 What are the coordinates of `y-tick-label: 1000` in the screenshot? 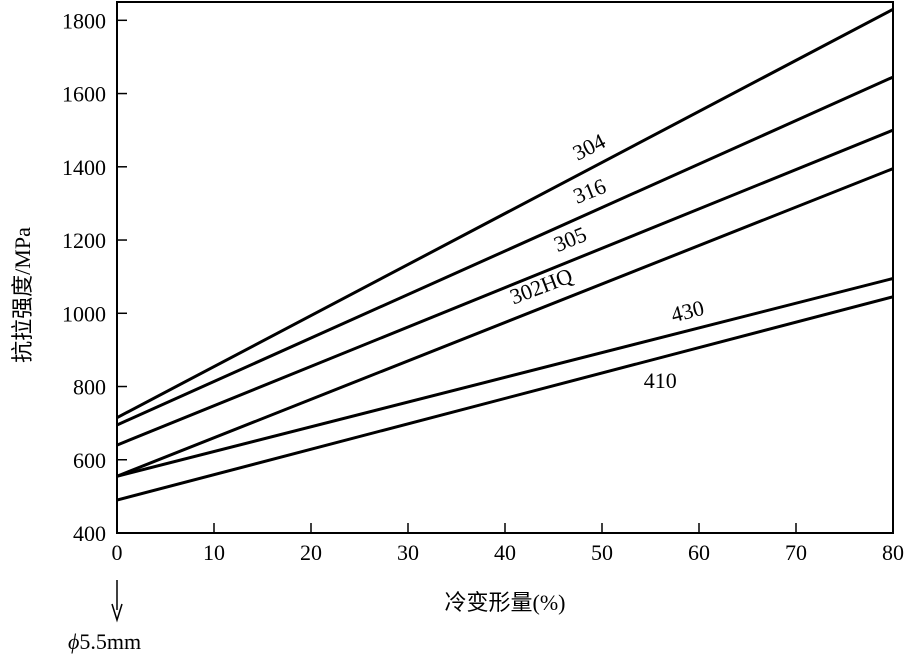 It's located at (84, 313).